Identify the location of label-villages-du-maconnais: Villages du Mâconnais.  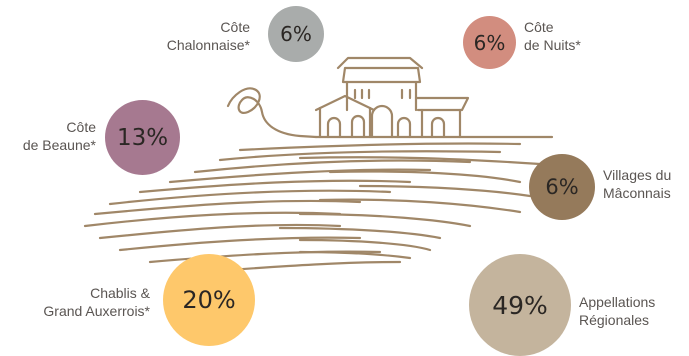
(637, 184).